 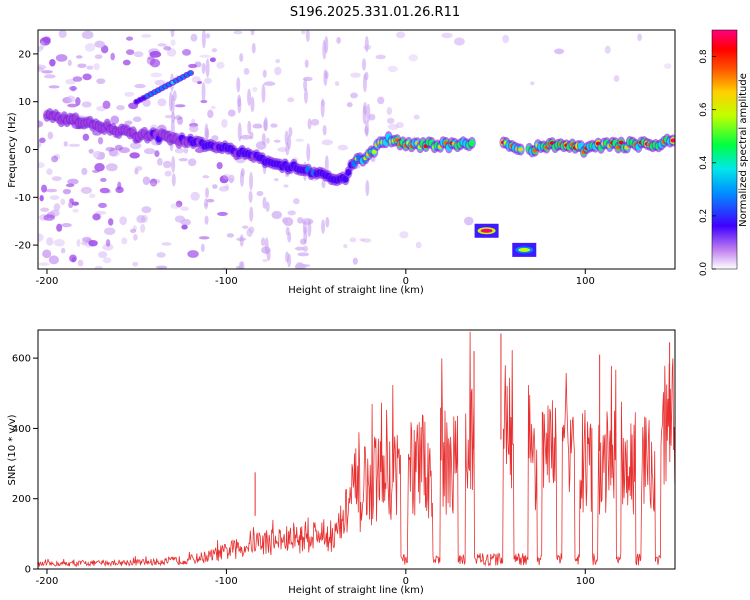 I want to click on colorbar-gradient, so click(x=724, y=149).